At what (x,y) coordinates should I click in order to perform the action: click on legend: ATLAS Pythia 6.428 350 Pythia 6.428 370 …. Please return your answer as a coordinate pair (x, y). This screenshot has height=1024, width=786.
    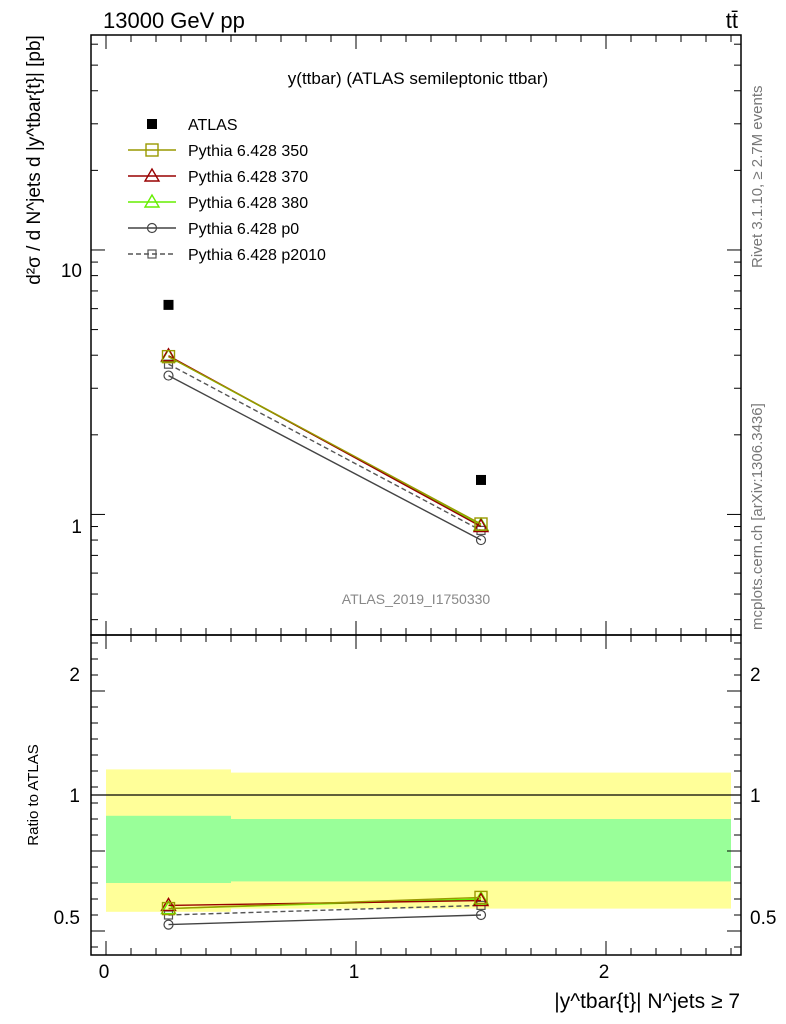
    Looking at the image, I should click on (227, 190).